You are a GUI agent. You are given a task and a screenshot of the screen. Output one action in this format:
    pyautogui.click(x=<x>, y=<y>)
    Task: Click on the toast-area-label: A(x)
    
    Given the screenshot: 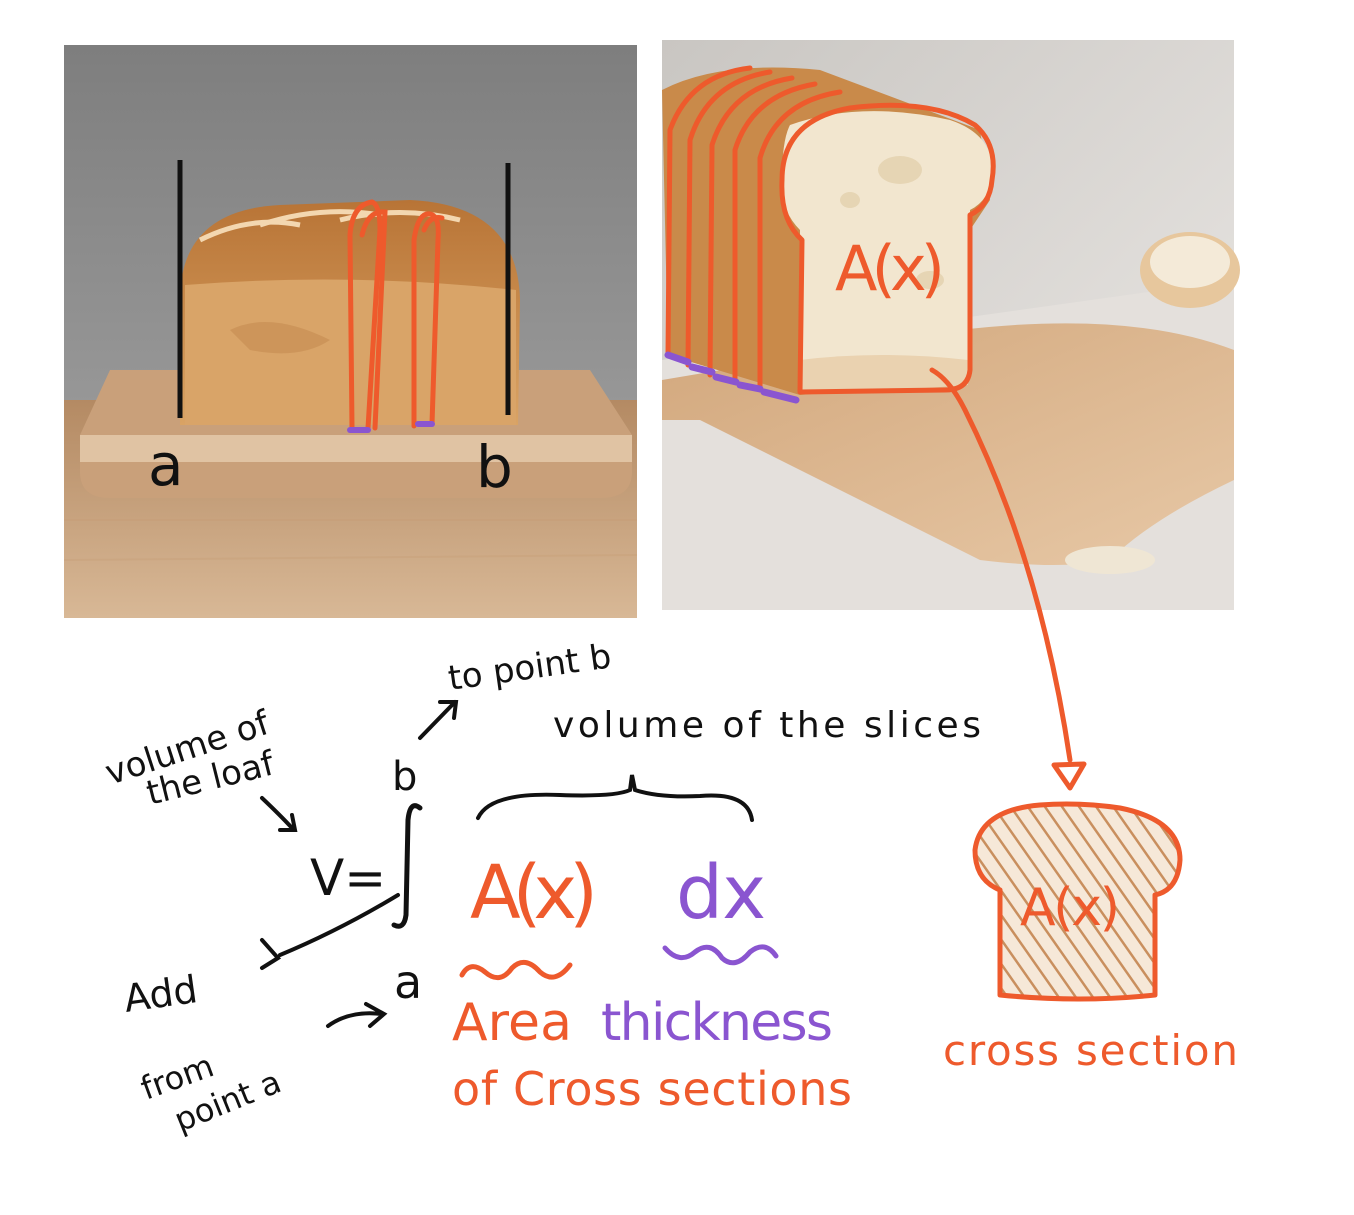 What is the action you would take?
    pyautogui.click(x=1070, y=908)
    